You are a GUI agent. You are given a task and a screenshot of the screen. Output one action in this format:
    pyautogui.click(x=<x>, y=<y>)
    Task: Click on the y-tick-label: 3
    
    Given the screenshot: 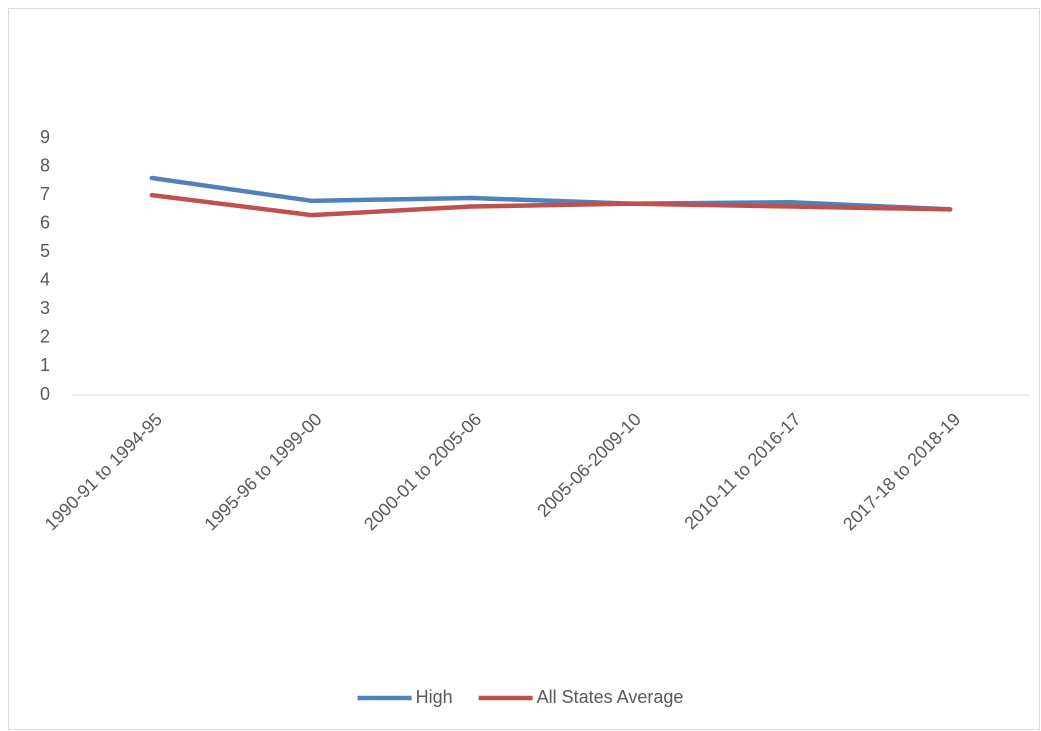 What is the action you would take?
    pyautogui.click(x=45, y=308)
    